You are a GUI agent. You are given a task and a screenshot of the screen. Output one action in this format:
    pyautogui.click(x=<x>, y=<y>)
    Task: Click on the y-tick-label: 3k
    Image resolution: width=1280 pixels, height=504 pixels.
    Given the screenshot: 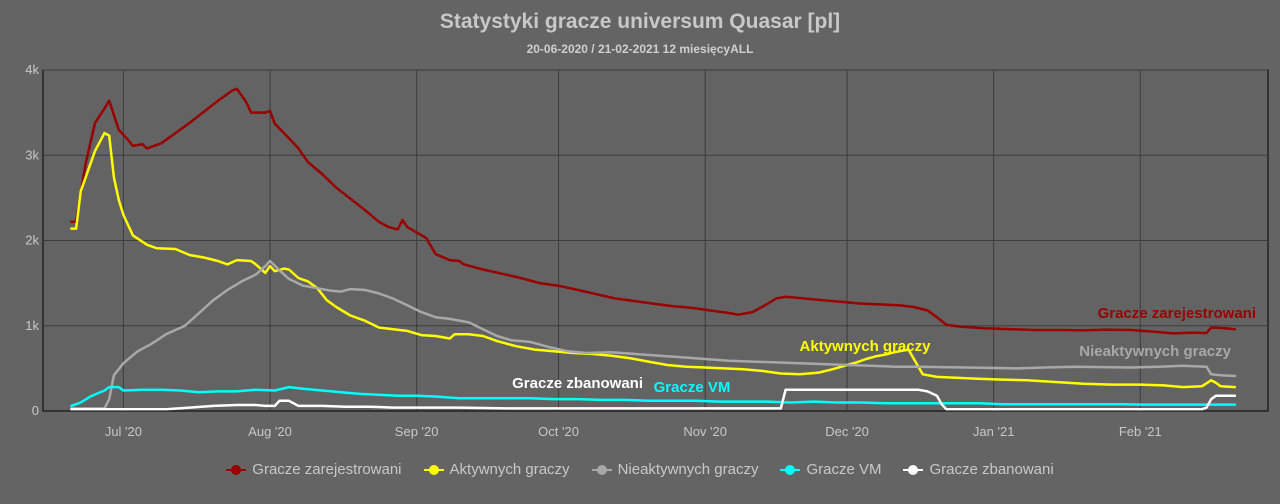 What is the action you would take?
    pyautogui.click(x=32, y=154)
    